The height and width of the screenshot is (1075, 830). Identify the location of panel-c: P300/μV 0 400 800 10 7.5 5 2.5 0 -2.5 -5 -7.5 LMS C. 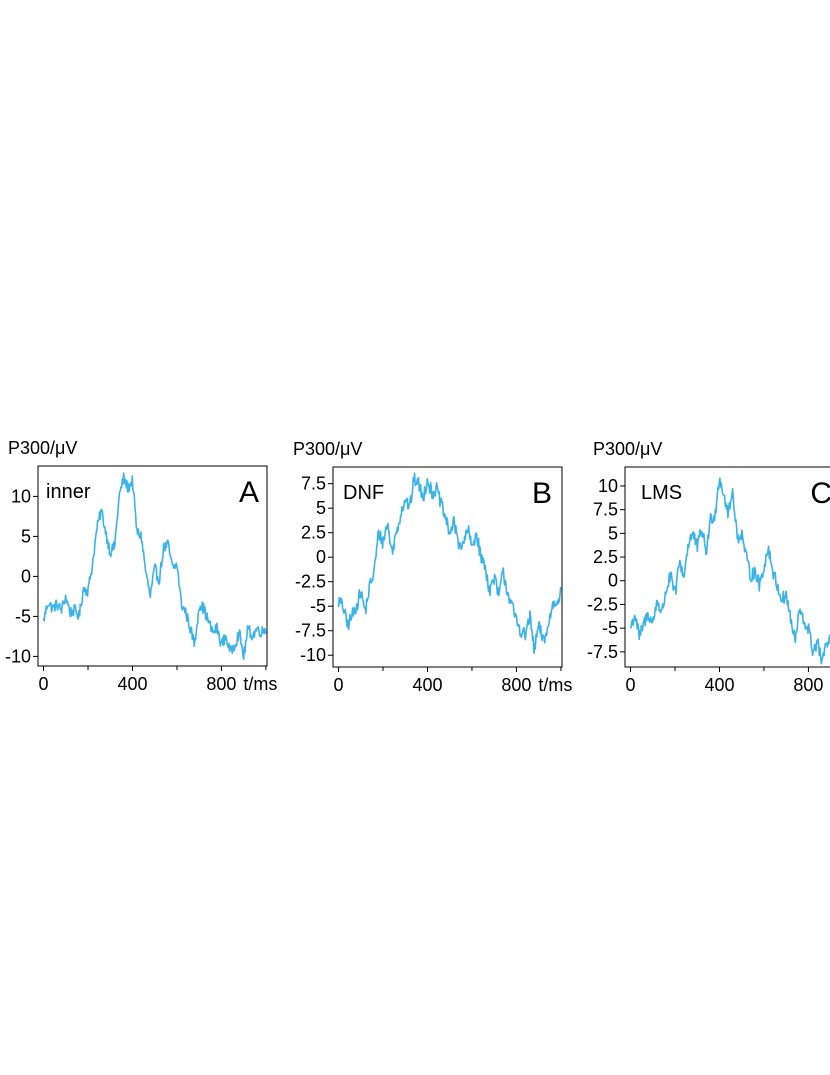
(708, 567).